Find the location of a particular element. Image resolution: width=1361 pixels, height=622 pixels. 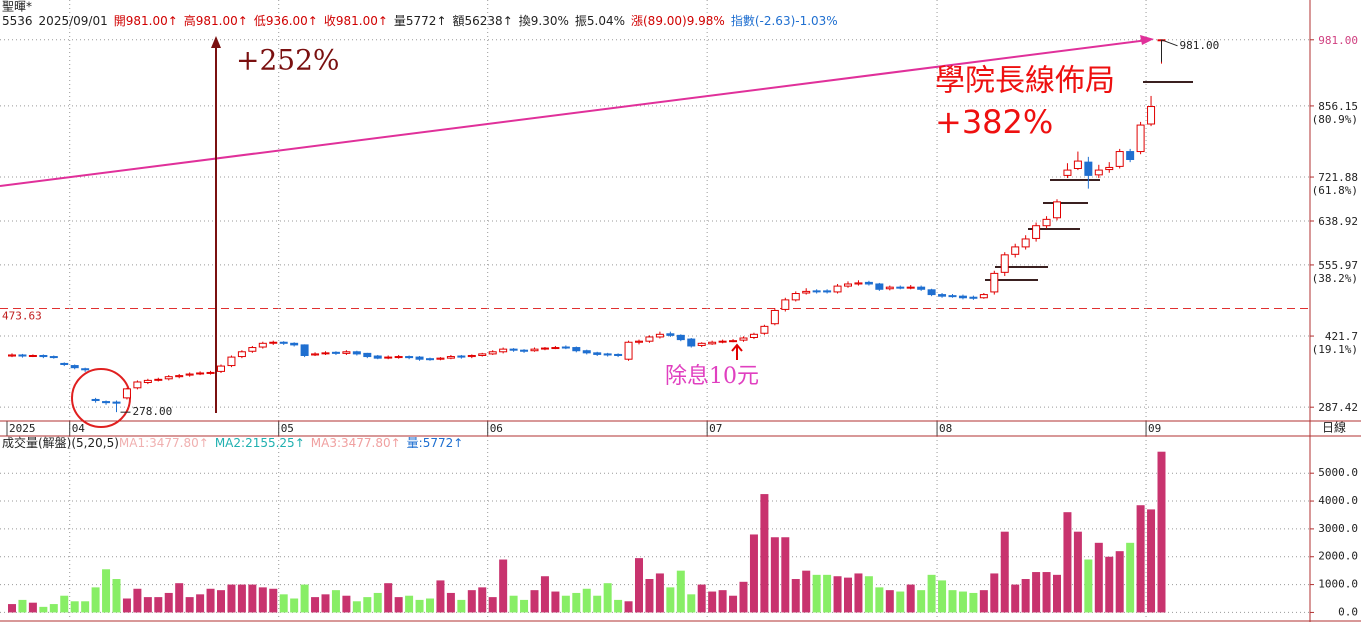

volume-tick-label: 3000.0 is located at coordinates (1338, 528).